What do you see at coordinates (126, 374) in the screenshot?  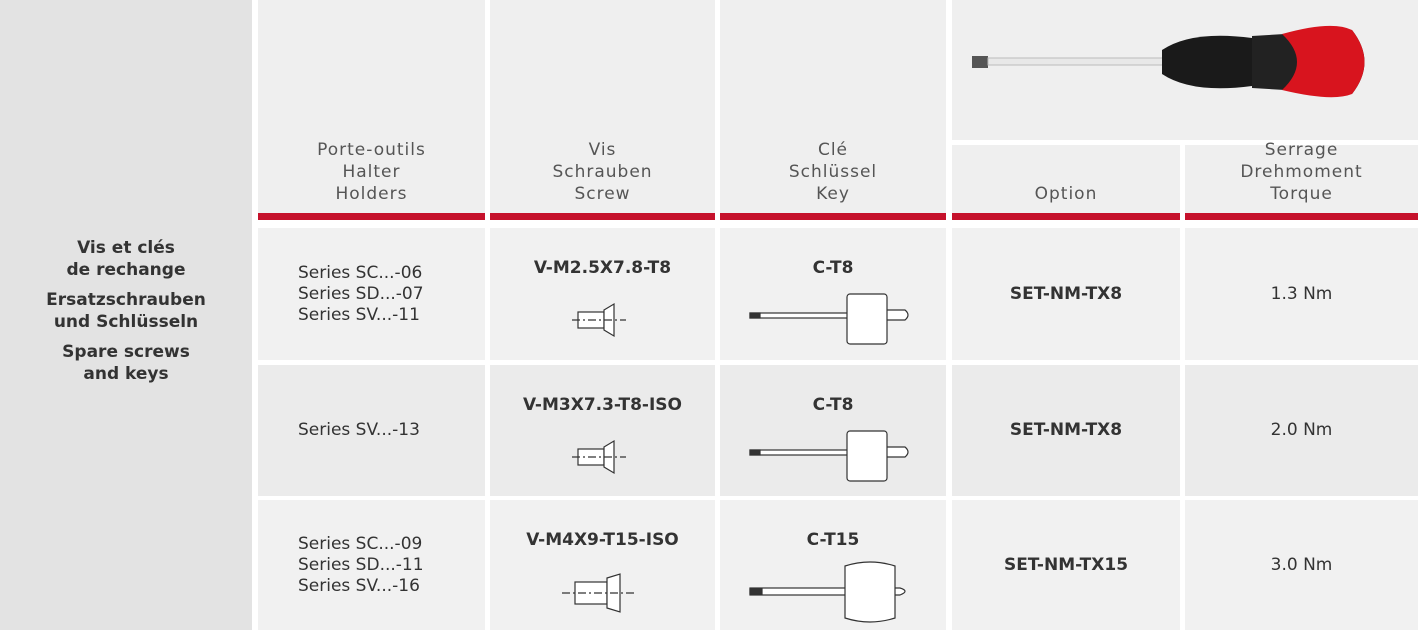 I see `label-line: and keys` at bounding box center [126, 374].